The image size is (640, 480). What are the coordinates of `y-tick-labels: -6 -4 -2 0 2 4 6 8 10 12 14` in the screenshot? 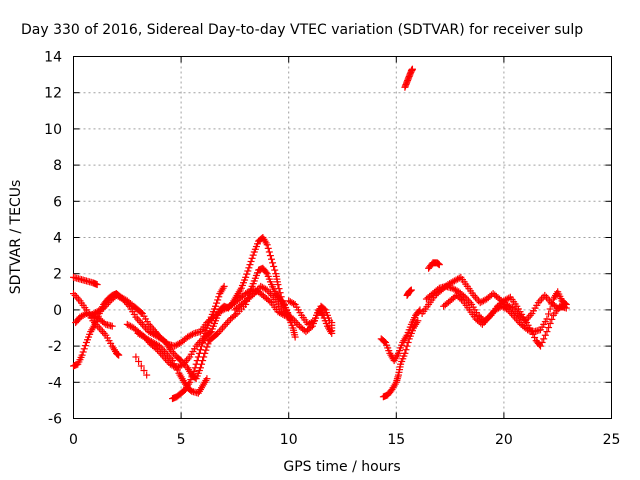 It's located at (53, 239).